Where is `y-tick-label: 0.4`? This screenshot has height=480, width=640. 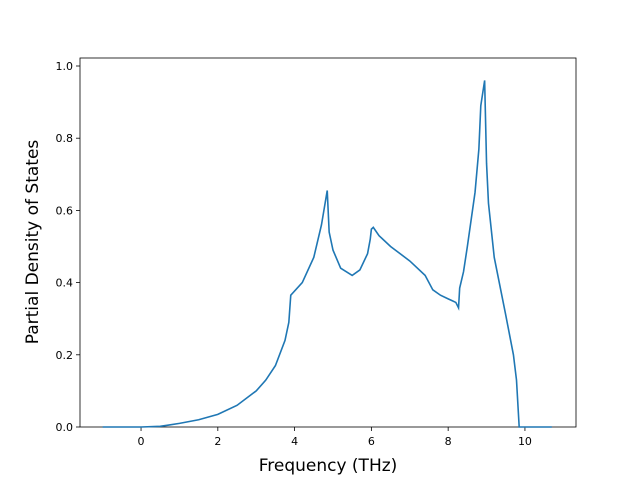 y-tick-label: 0.4 is located at coordinates (65, 283).